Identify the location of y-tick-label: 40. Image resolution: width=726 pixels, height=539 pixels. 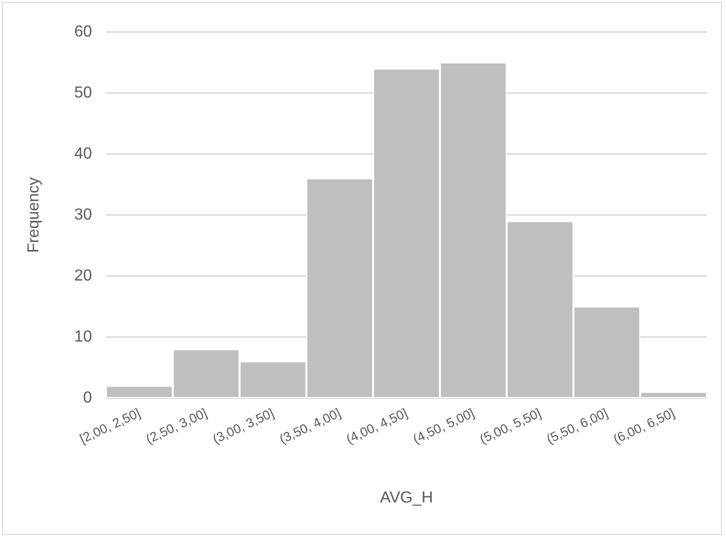
(83, 154).